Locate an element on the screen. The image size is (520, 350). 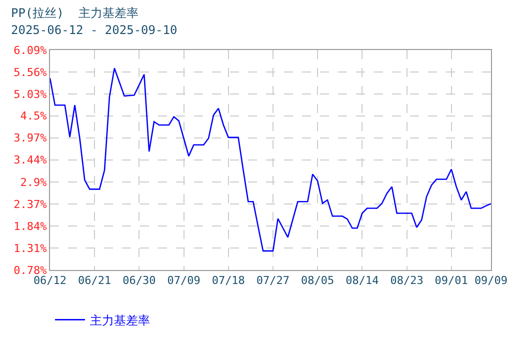
y-tick-label: 4.5% is located at coordinates (34, 116).